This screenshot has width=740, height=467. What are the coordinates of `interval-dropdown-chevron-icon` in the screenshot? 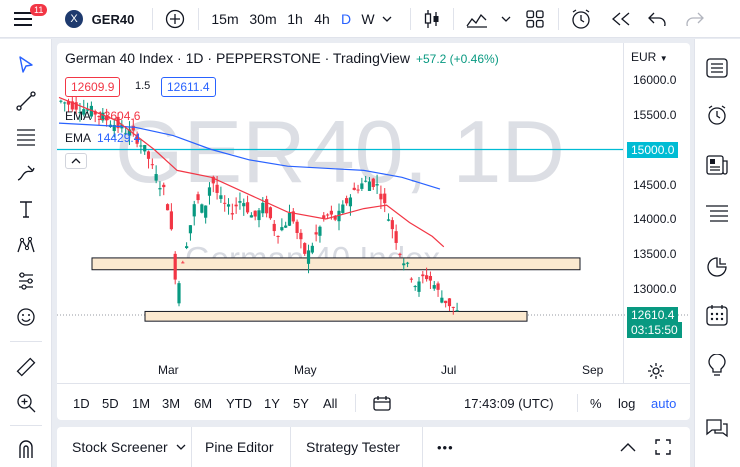 It's located at (387, 19).